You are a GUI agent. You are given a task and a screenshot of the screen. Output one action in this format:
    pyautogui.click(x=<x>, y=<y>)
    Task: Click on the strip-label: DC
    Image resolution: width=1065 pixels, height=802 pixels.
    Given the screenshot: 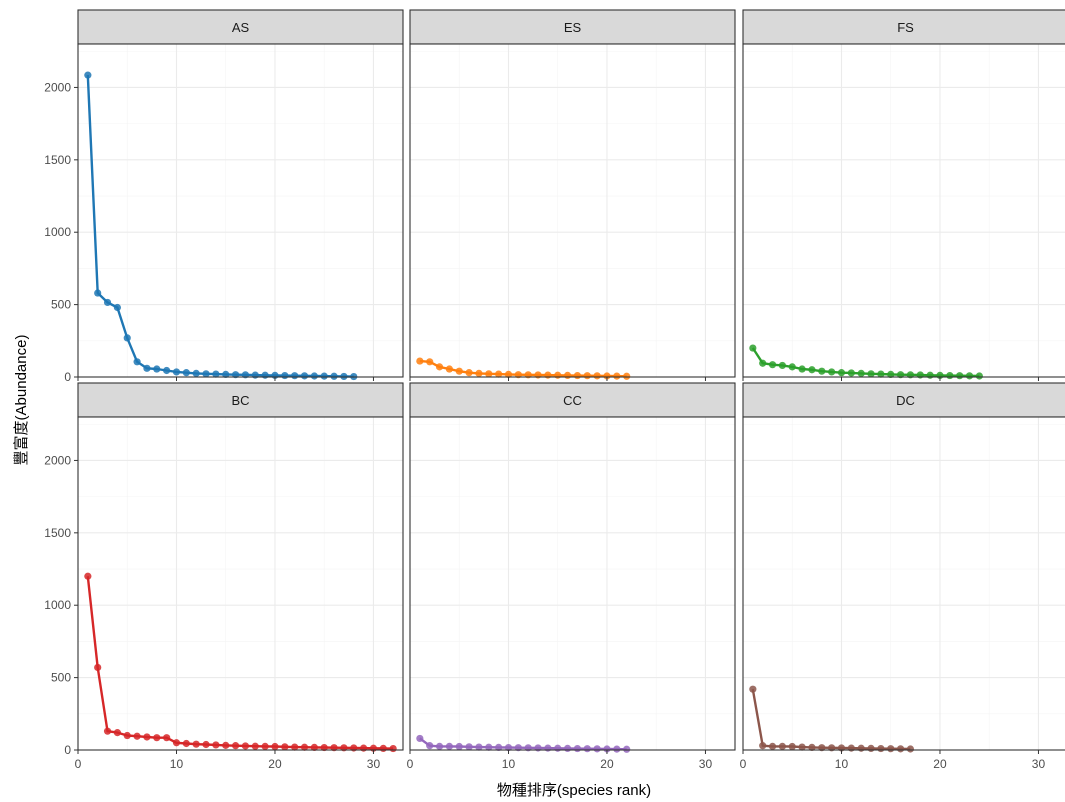 What is the action you would take?
    pyautogui.click(x=905, y=400)
    